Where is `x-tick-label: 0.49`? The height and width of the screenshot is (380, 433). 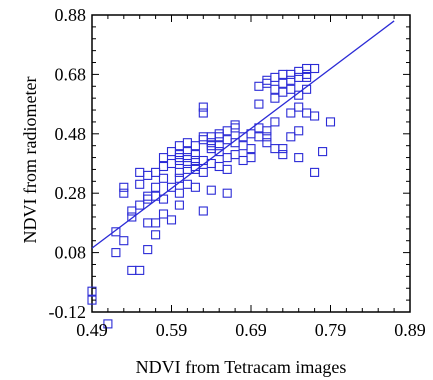 x-tick-label: 0.49 is located at coordinates (92, 330).